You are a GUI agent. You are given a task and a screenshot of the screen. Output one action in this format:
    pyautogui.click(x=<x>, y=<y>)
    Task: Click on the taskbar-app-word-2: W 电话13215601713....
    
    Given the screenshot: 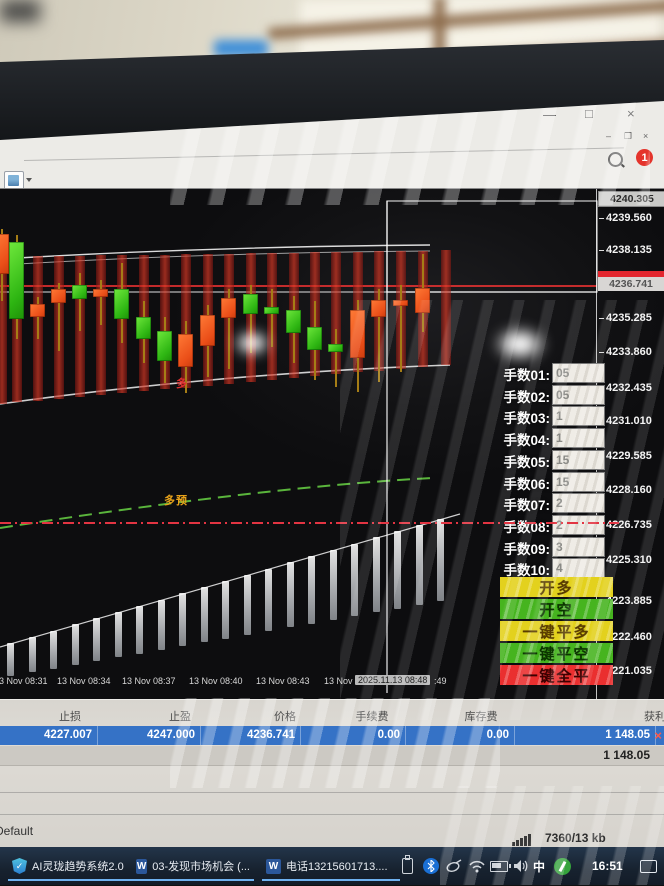 What is the action you would take?
    pyautogui.click(x=331, y=867)
    